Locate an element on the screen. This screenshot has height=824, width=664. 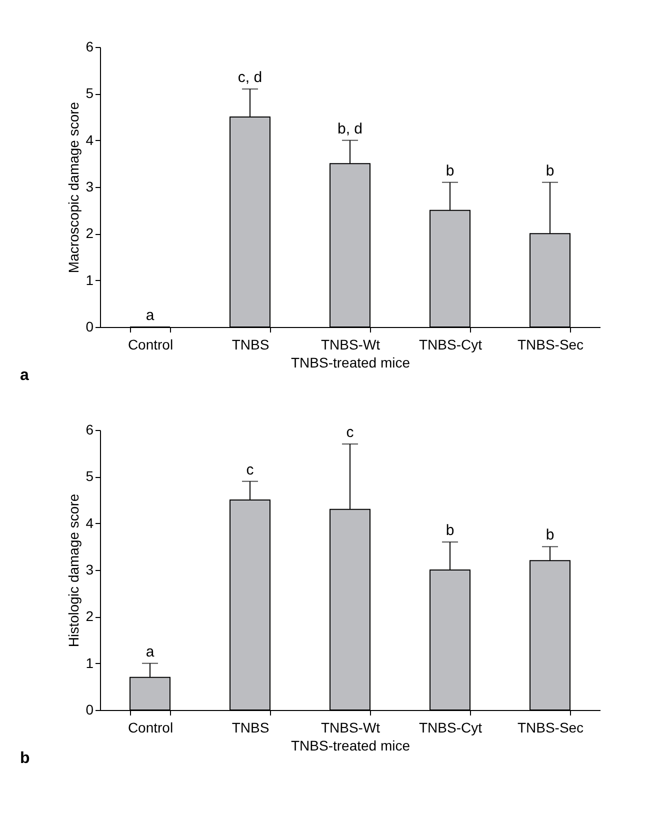
annotation: c, d is located at coordinates (250, 77).